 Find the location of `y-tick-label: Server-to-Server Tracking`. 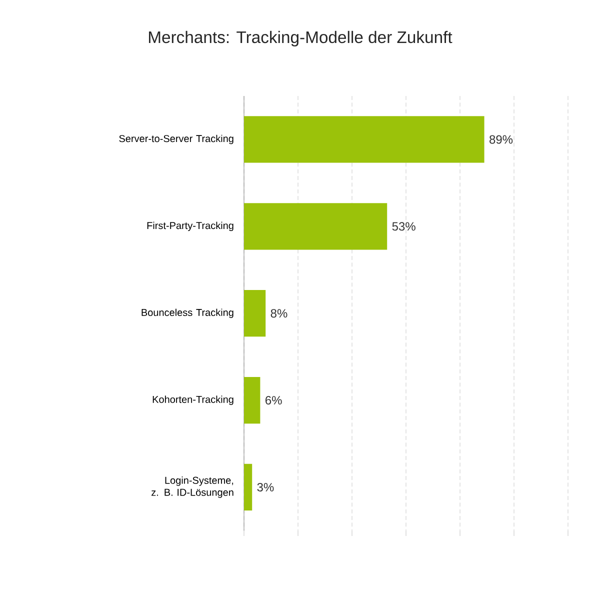

y-tick-label: Server-to-Server Tracking is located at coordinates (176, 139).